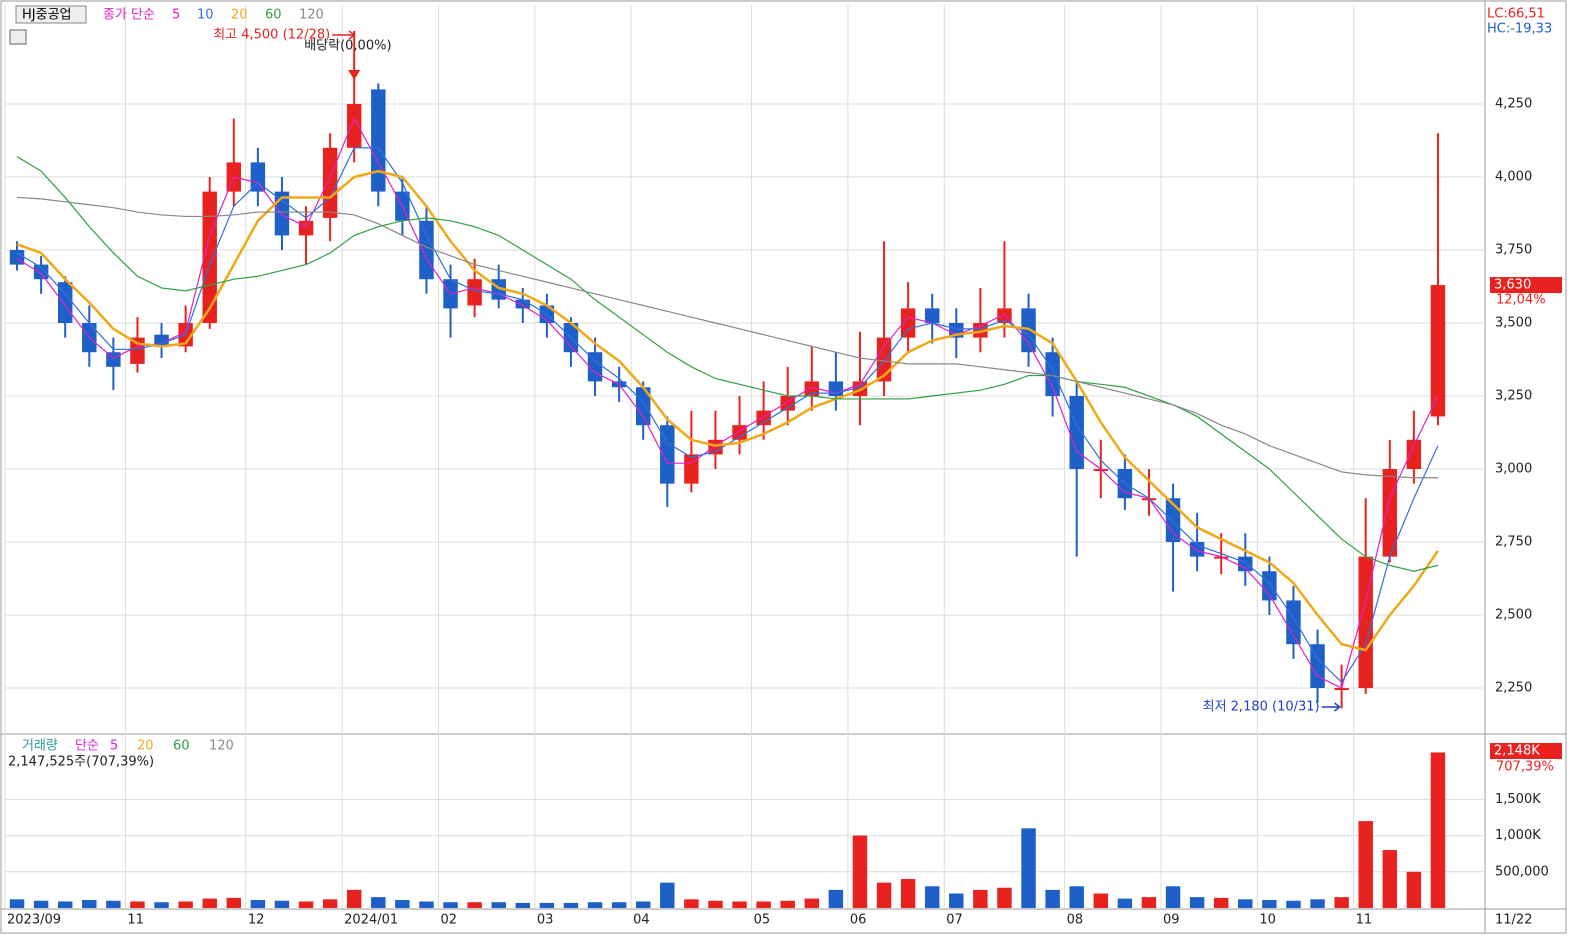 This screenshot has height=951, width=1590. I want to click on y-tick-label: 500,000, so click(1522, 871).